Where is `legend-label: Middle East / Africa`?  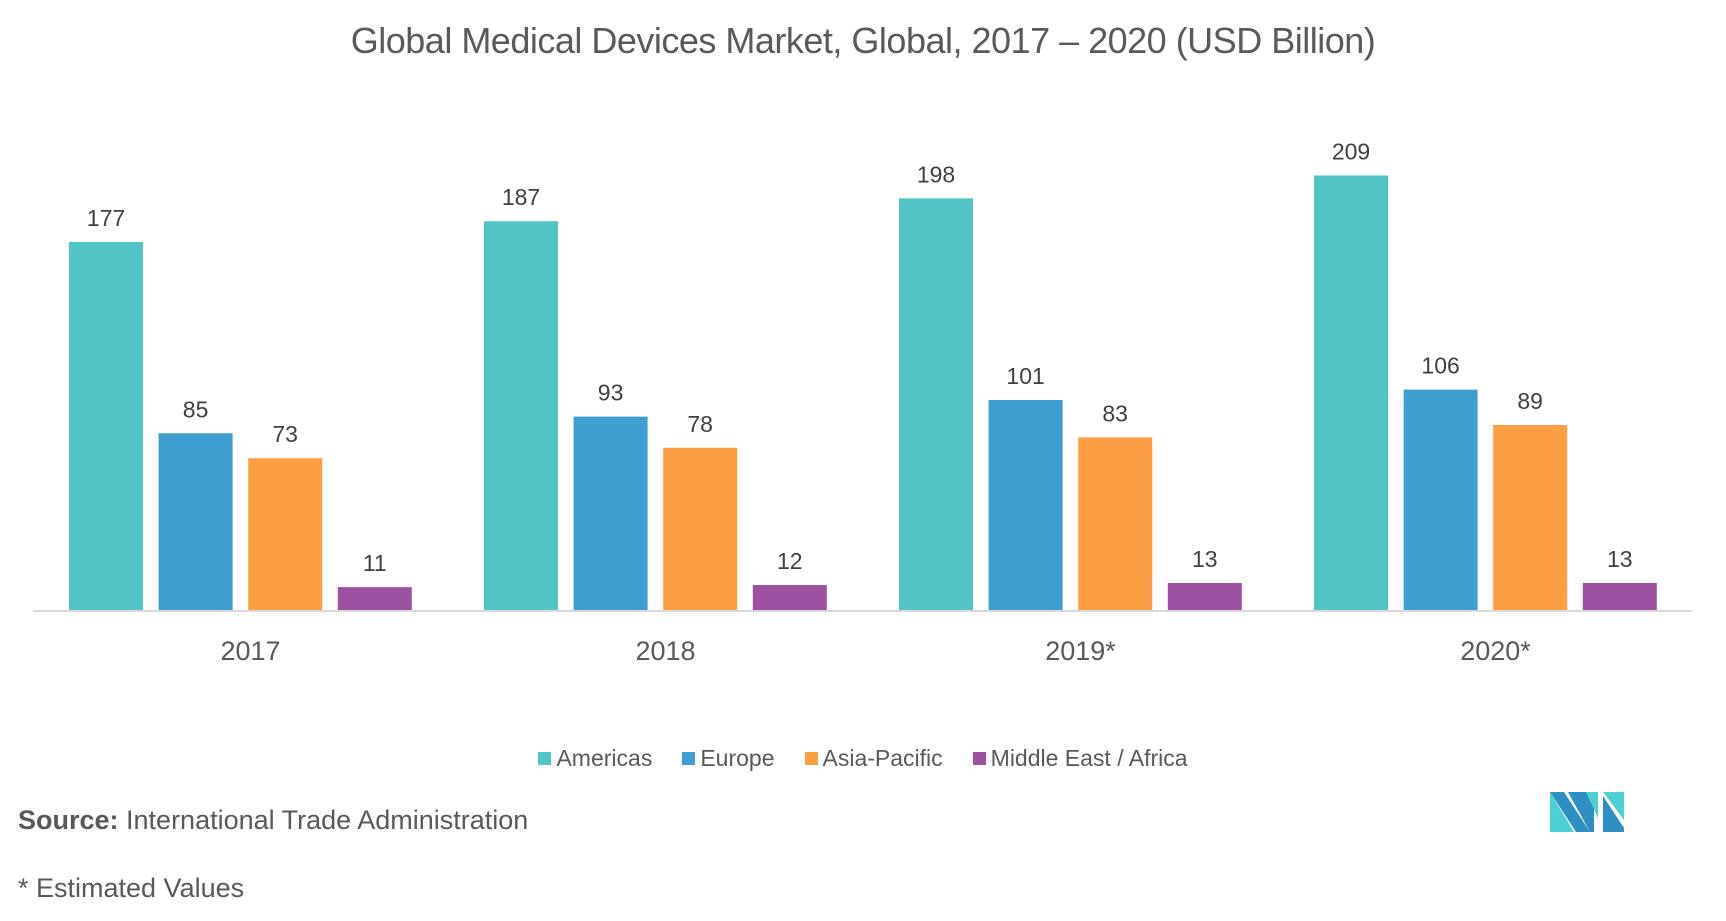
legend-label: Middle East / Africa is located at coordinates (1089, 758).